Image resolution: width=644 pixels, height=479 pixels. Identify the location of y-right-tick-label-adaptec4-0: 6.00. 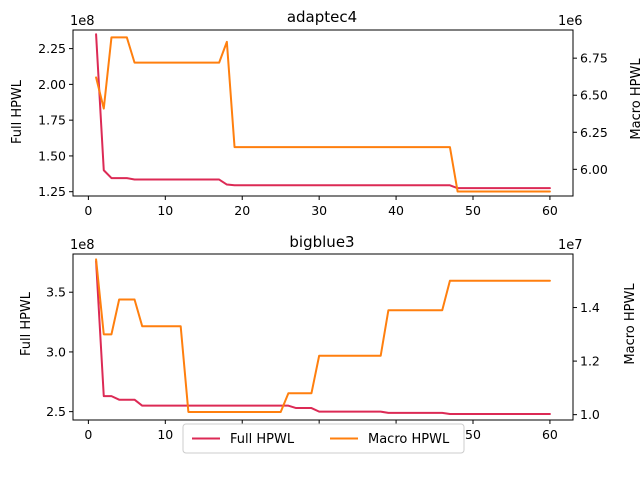
(594, 169).